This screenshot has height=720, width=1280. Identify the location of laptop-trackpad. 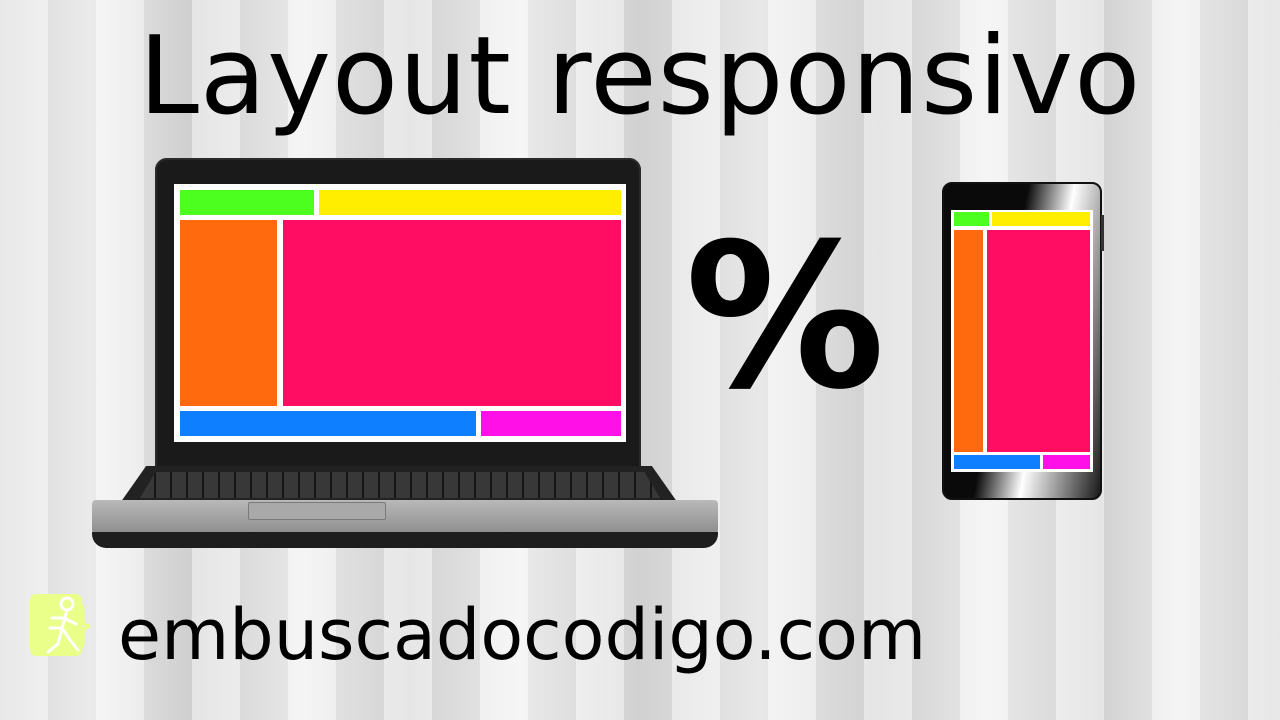
(317, 511).